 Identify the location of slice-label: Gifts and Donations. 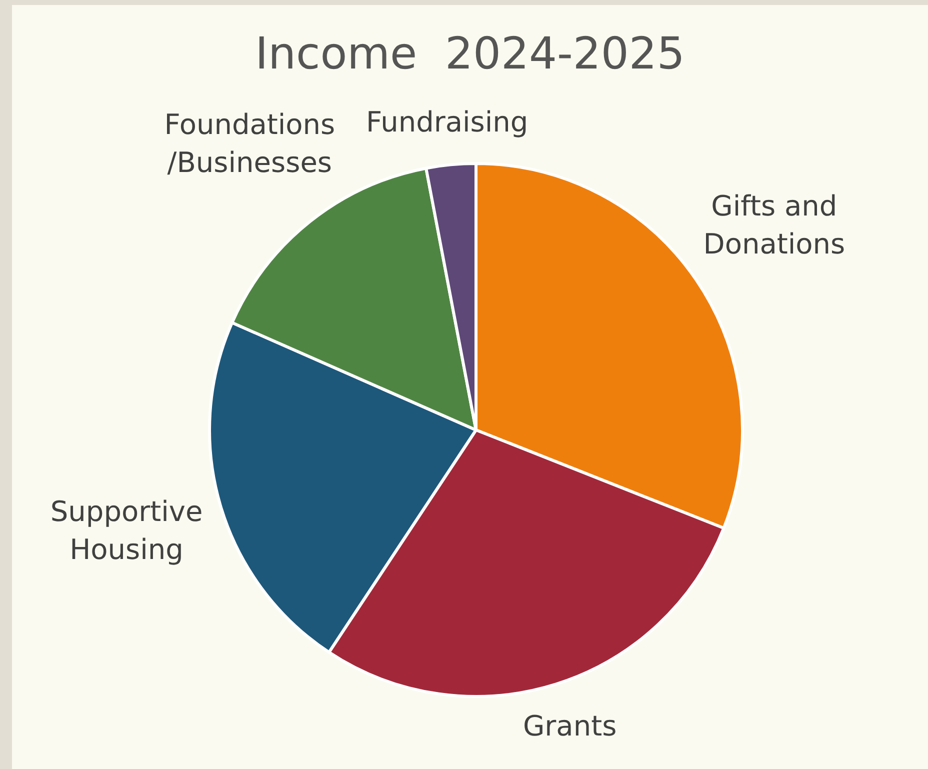
(774, 225).